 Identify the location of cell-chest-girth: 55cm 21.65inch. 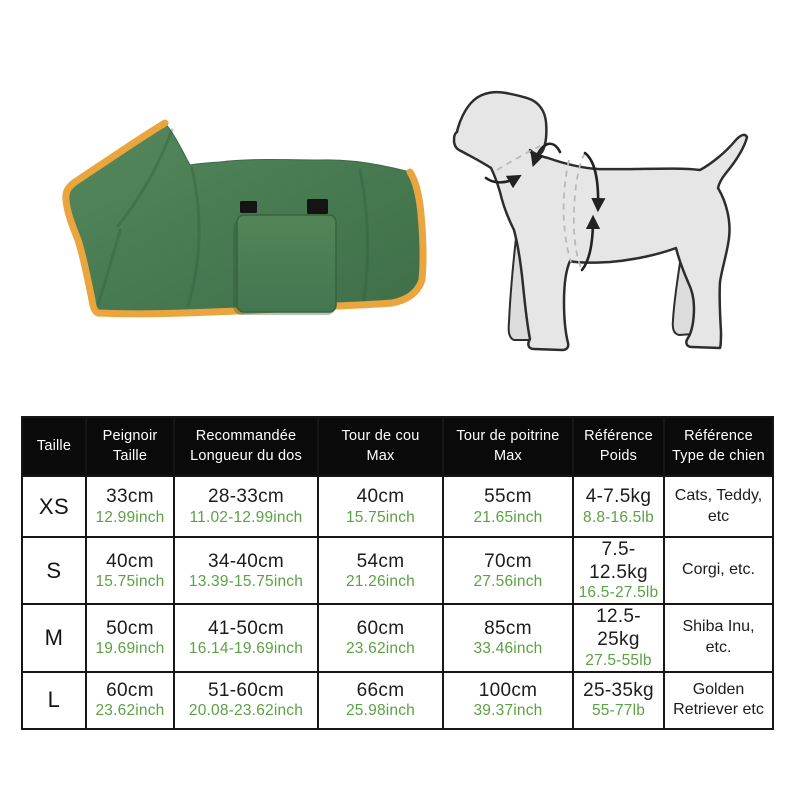
(508, 506).